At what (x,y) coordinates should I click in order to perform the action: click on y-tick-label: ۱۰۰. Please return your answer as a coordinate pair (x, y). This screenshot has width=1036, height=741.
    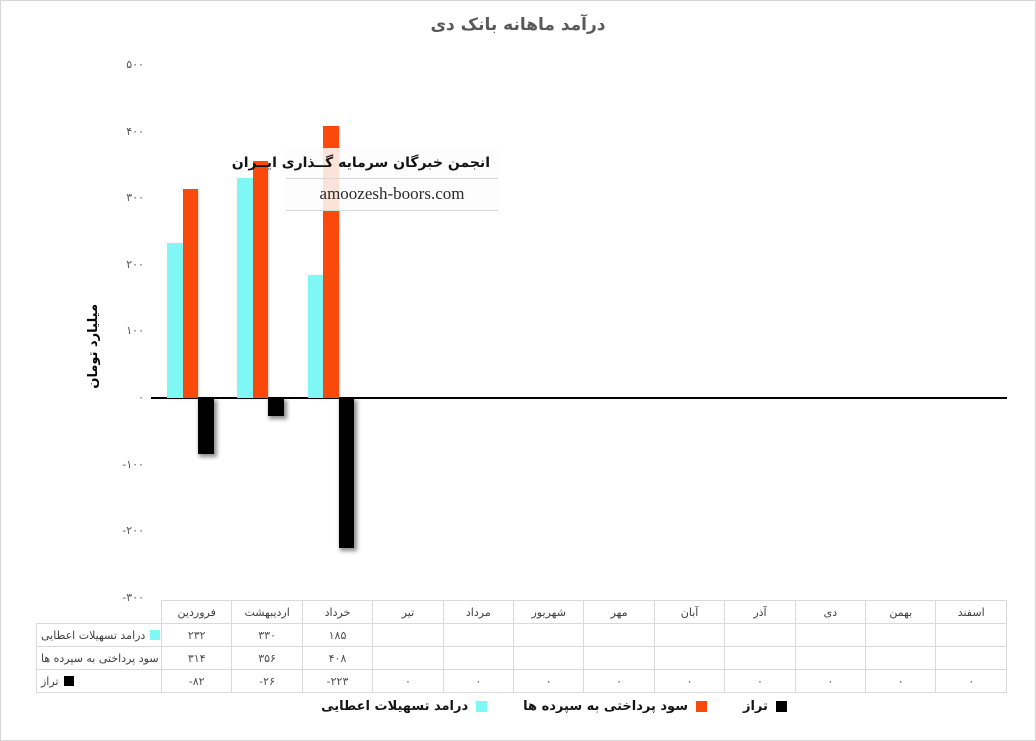
    Looking at the image, I should click on (135, 331).